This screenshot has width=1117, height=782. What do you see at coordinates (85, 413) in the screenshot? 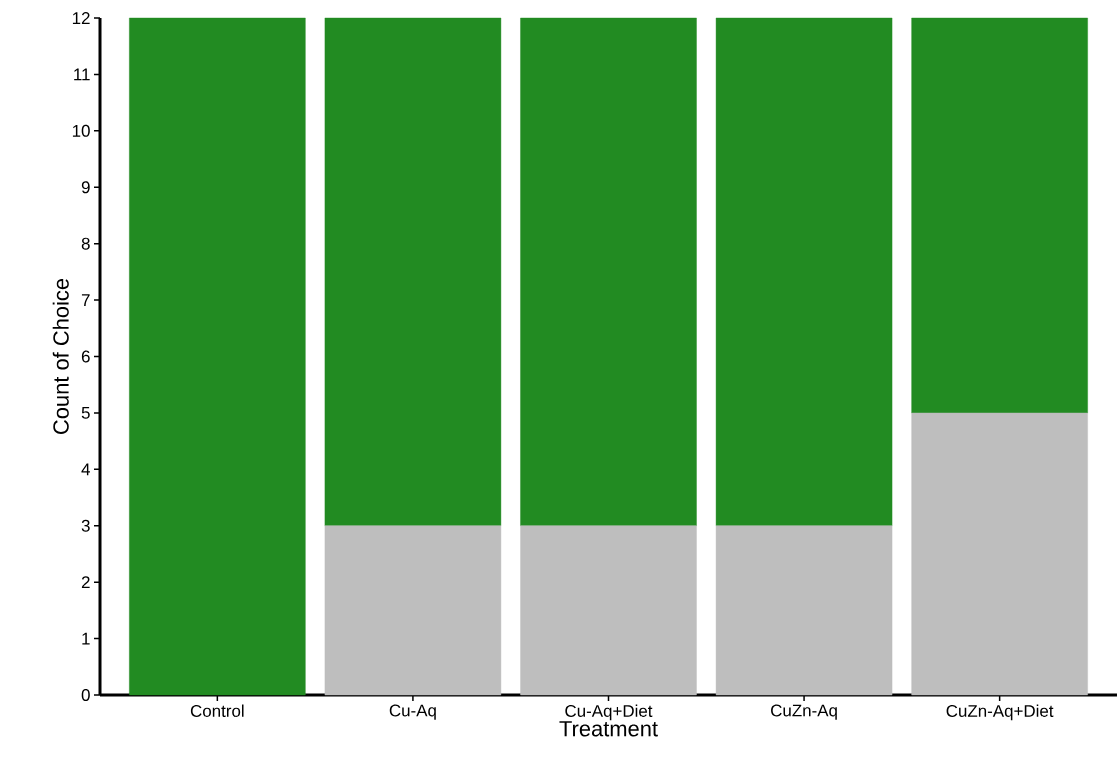
I see `y-tick-label: 5` at bounding box center [85, 413].